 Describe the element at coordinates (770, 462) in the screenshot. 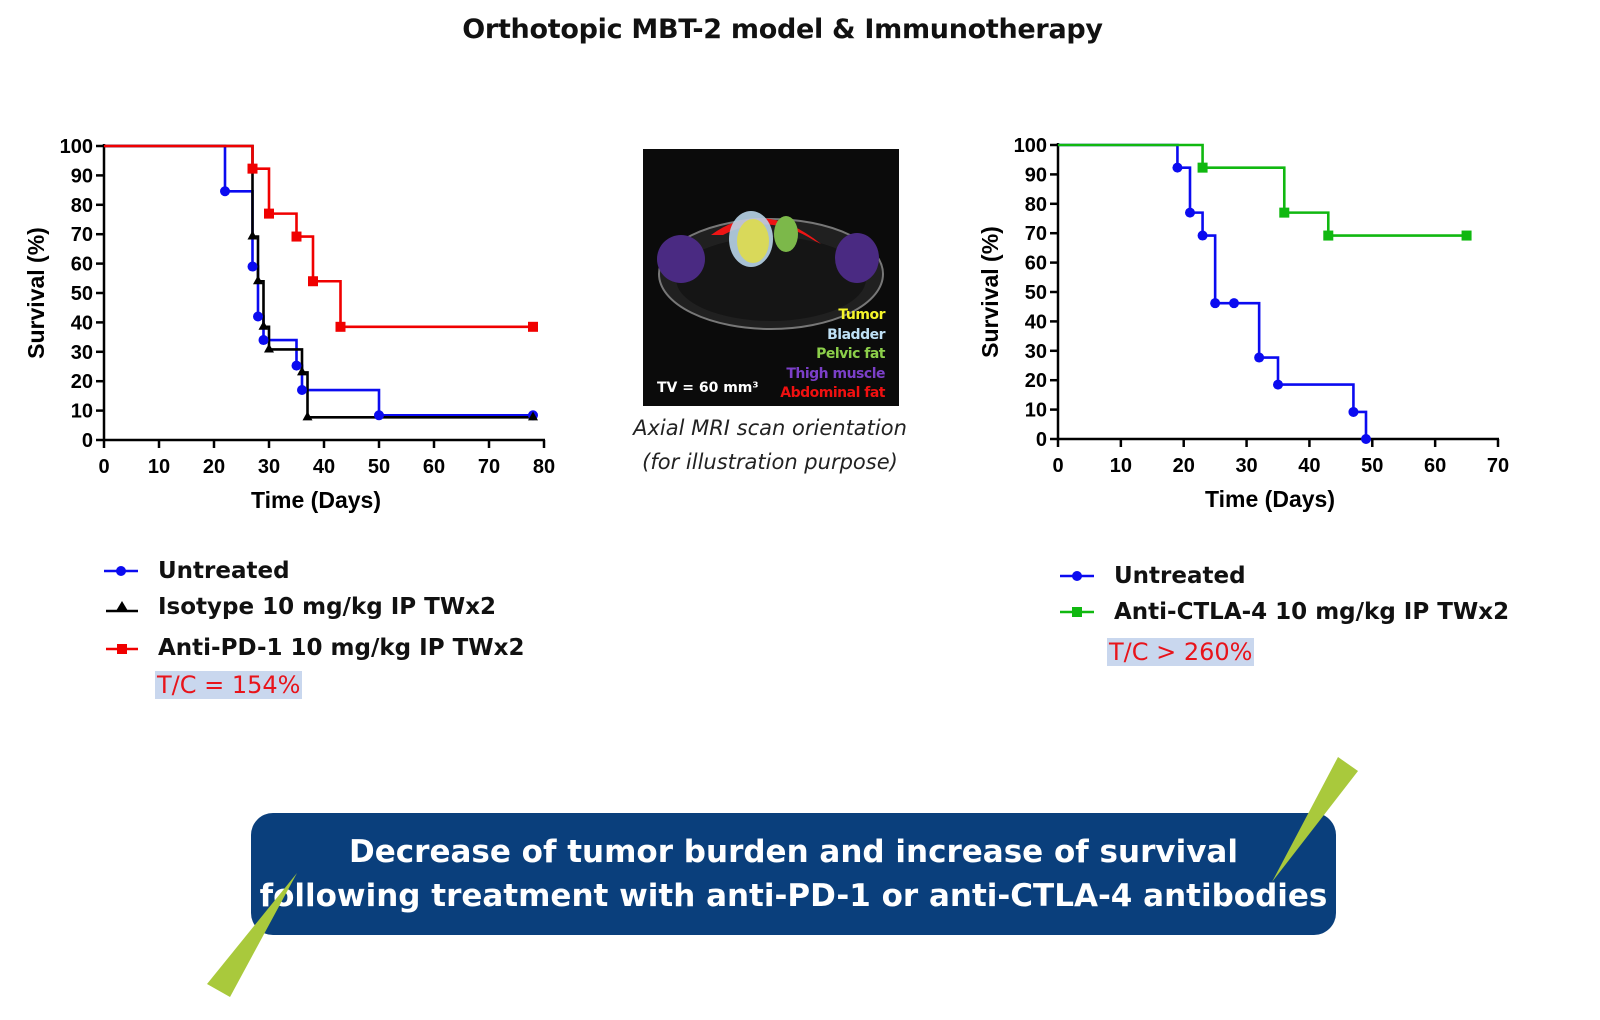

I see `mri-caption-line2: (for illustration purpose)` at that location.